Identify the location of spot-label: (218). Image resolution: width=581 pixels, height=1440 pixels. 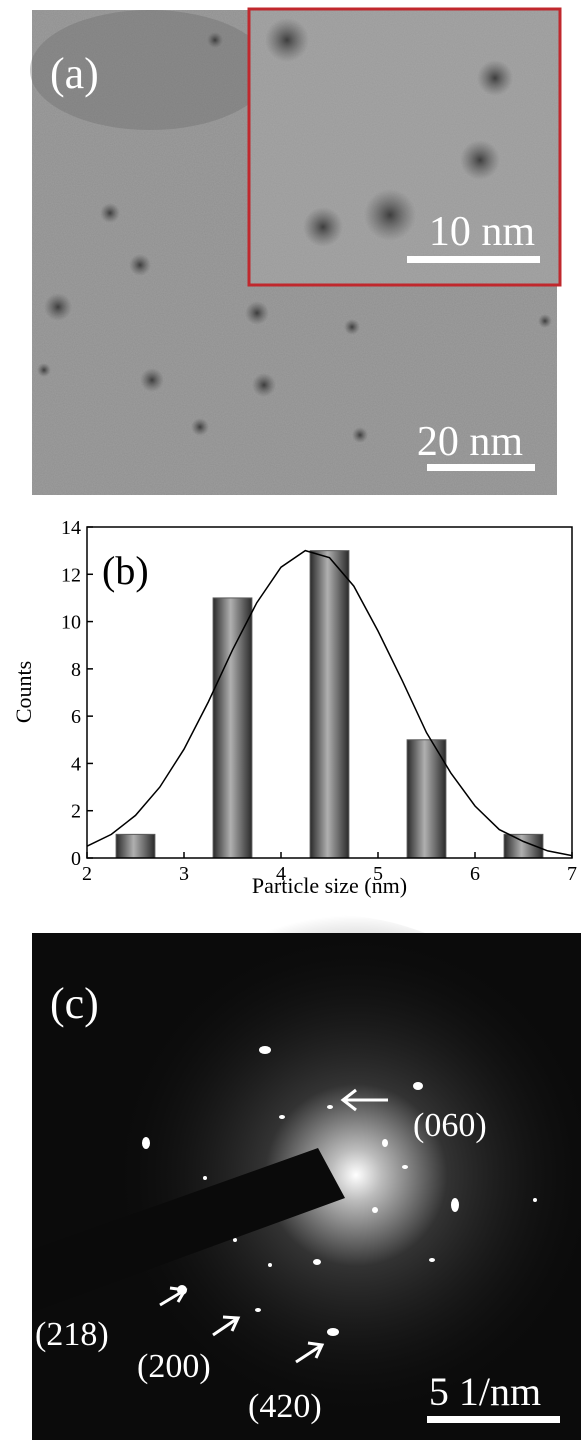
(72, 1334).